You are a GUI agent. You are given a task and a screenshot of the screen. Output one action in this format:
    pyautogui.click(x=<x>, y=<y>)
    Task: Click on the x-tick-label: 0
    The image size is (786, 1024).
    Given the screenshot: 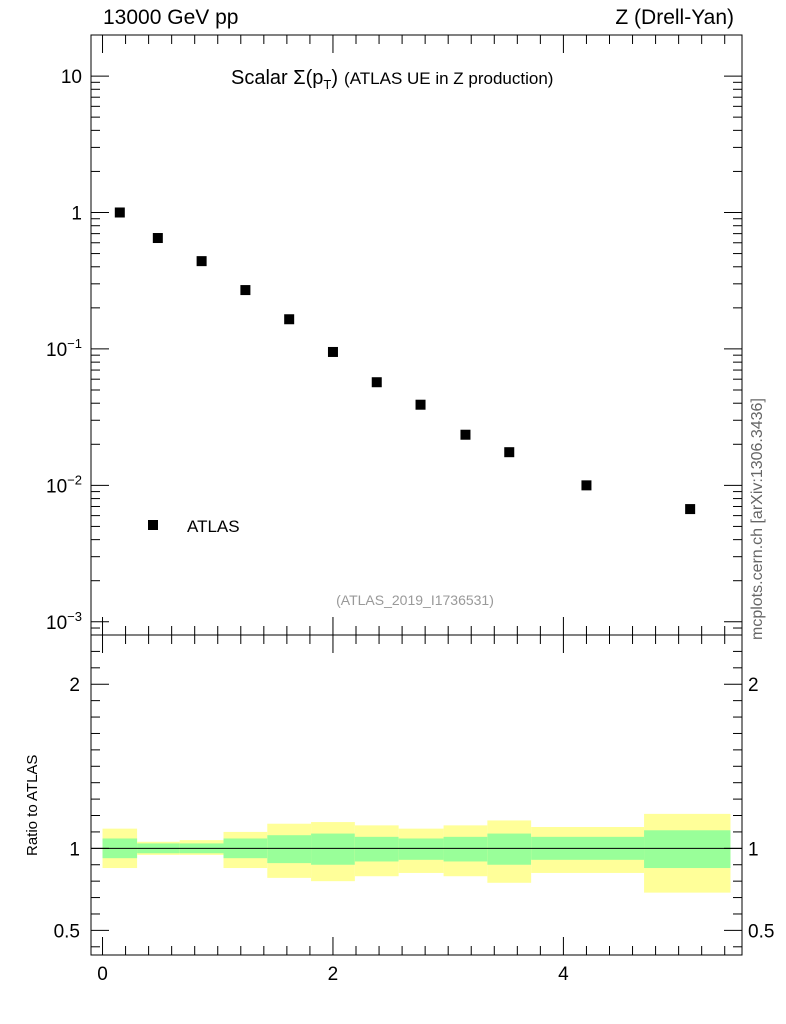 What is the action you would take?
    pyautogui.click(x=102, y=974)
    